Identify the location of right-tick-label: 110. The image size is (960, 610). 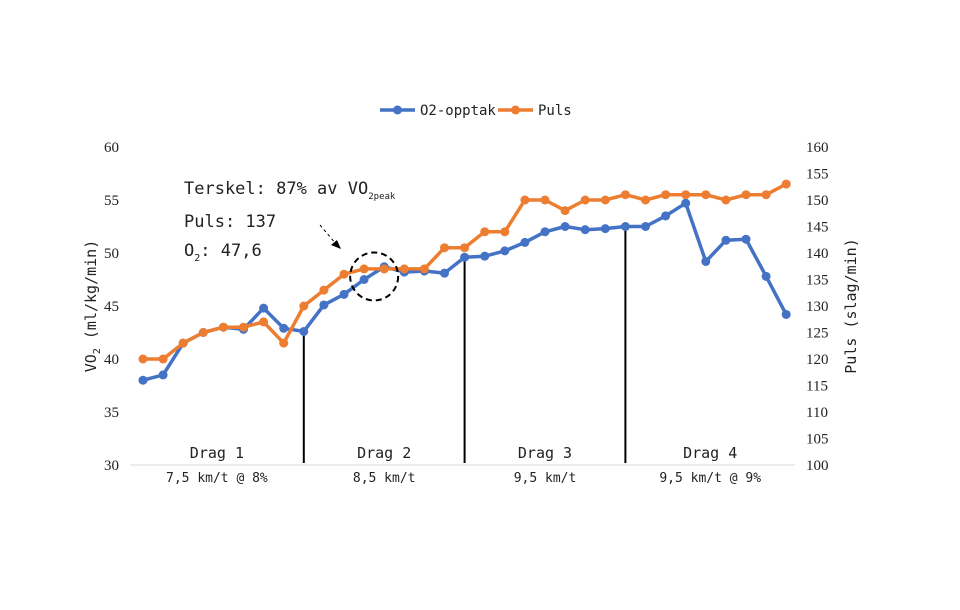
(817, 413).